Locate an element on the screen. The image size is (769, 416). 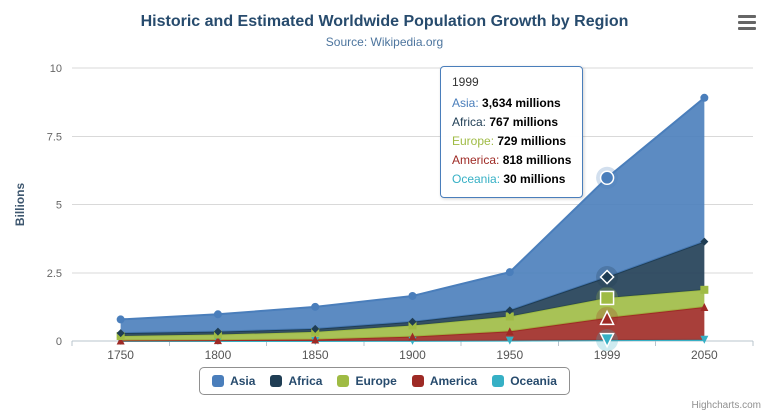
hamburger-icon is located at coordinates (747, 22).